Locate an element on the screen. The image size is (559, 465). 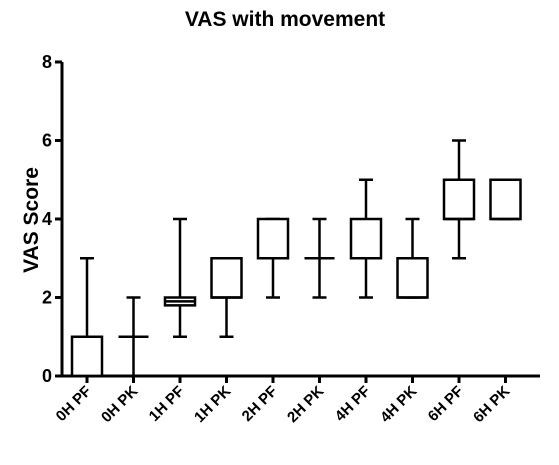
x-tick-label: 0H PF is located at coordinates (74, 404).